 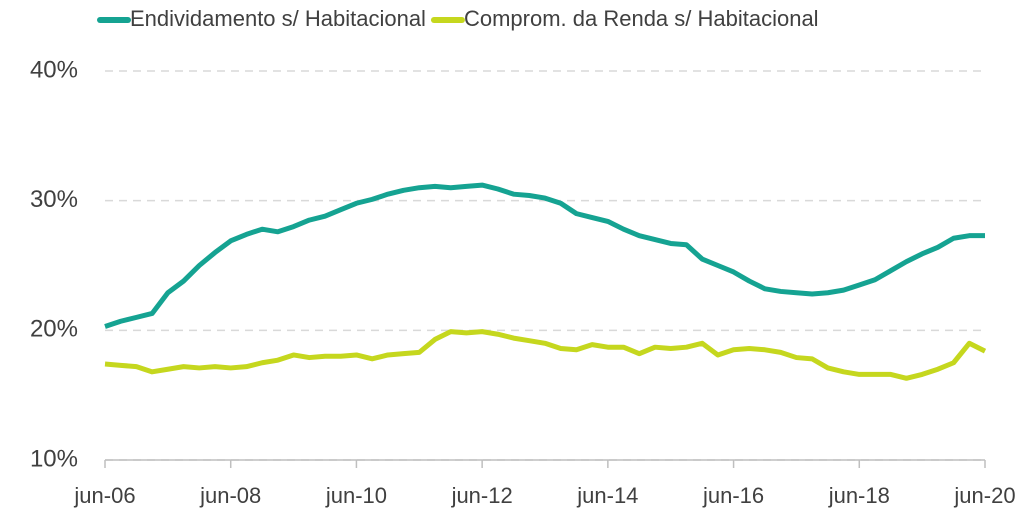 What do you see at coordinates (278, 18) in the screenshot?
I see `legend-label: Endividamento s/ Habitacional` at bounding box center [278, 18].